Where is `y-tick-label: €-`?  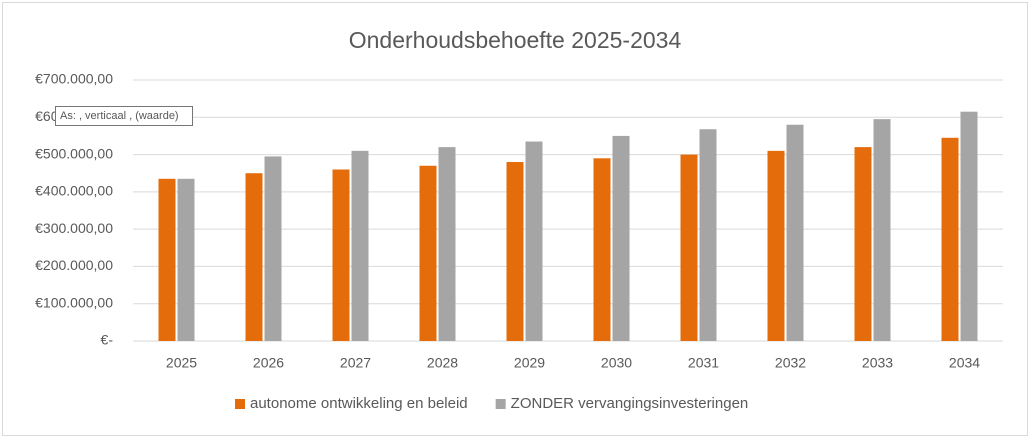 y-tick-label: €- is located at coordinates (107, 340).